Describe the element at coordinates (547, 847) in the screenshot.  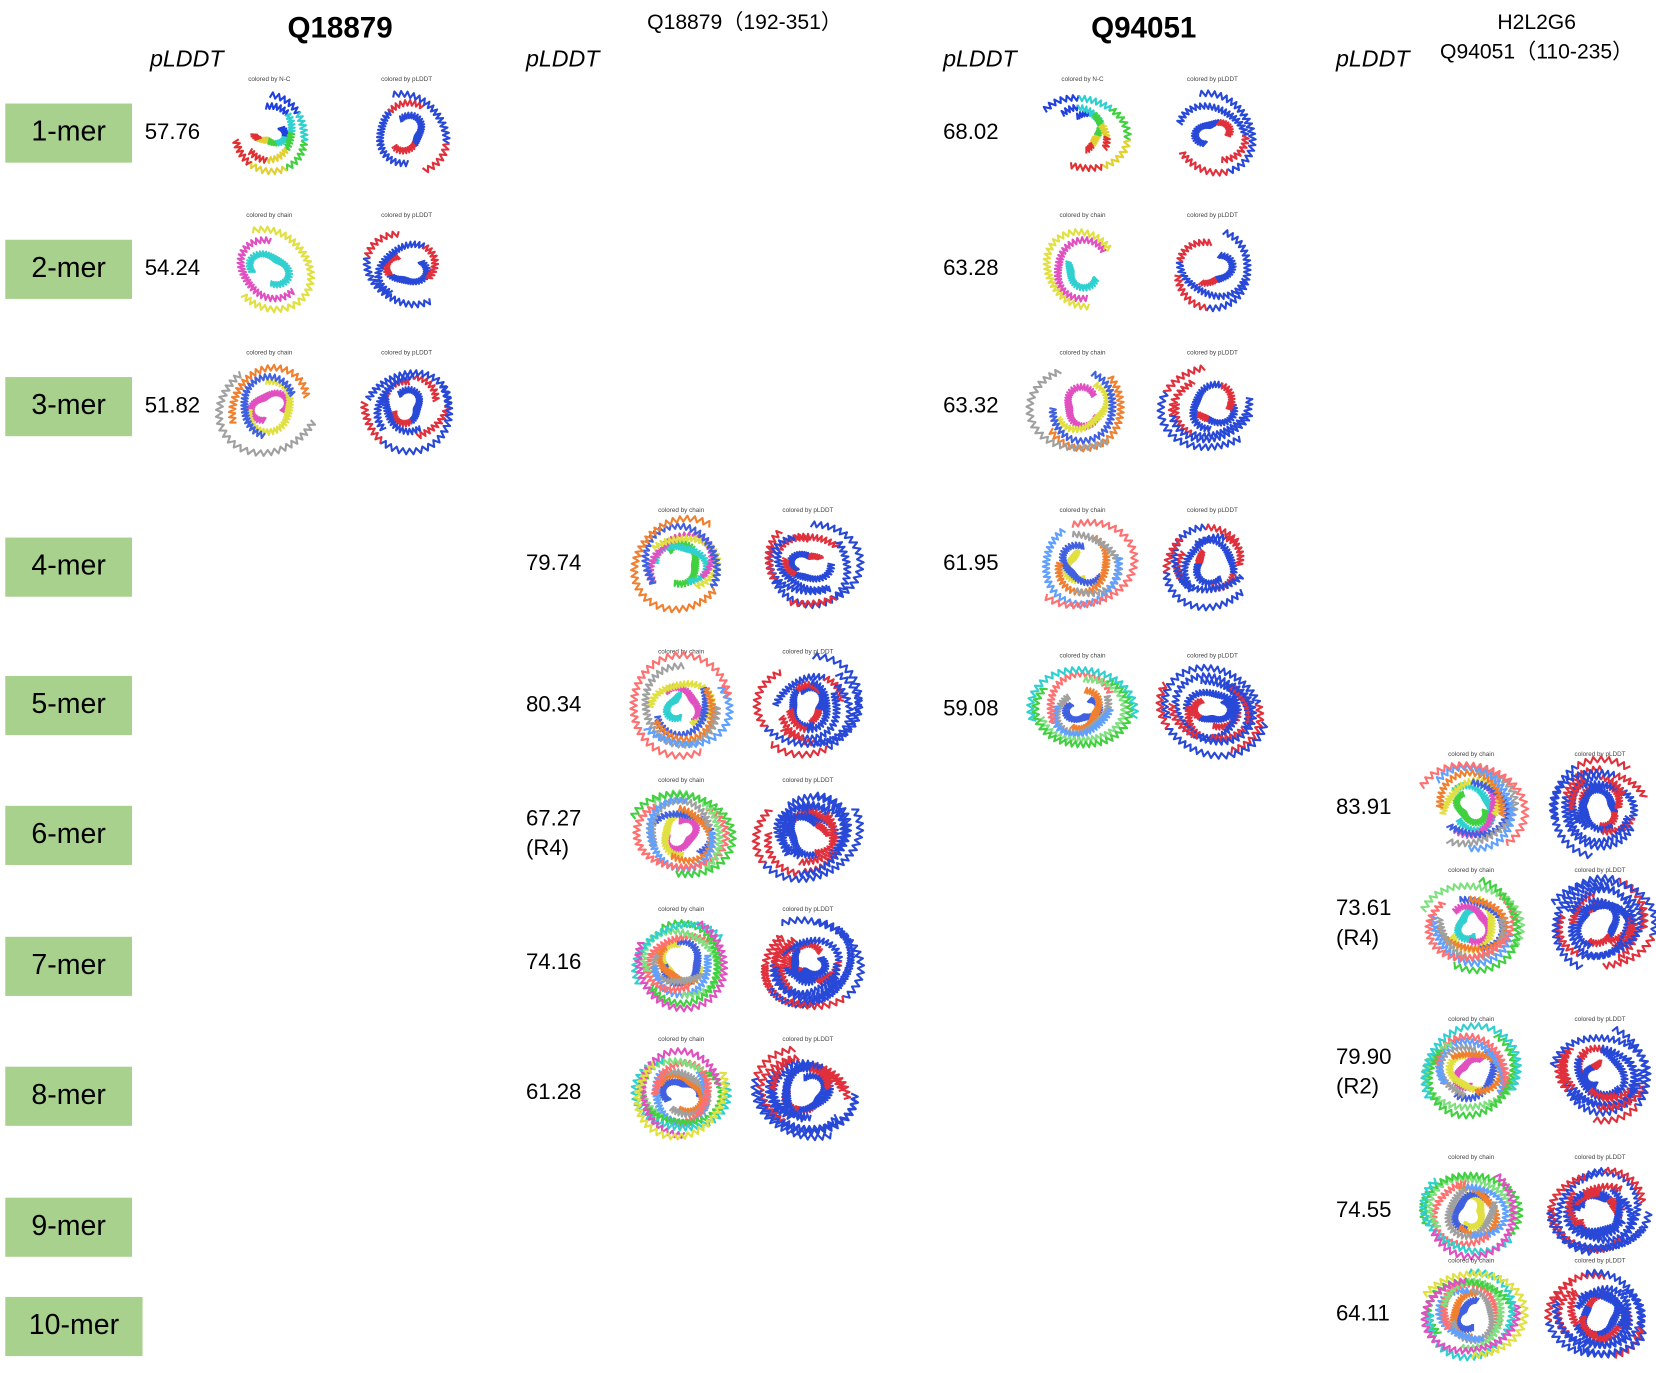
I see `rank-note: (R4)` at that location.